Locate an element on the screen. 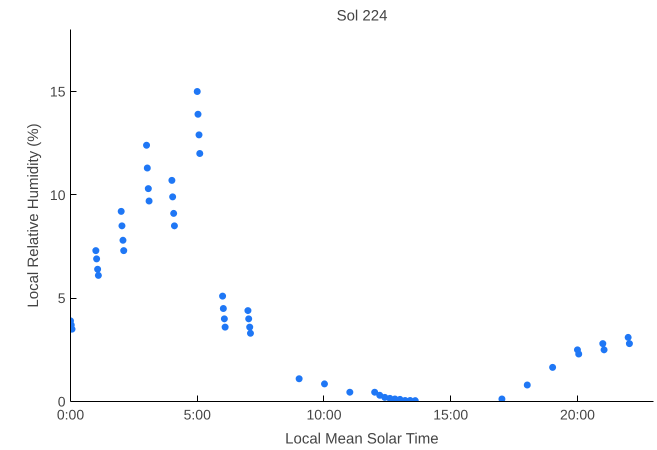  y-tick-label: 0 is located at coordinates (62, 402).